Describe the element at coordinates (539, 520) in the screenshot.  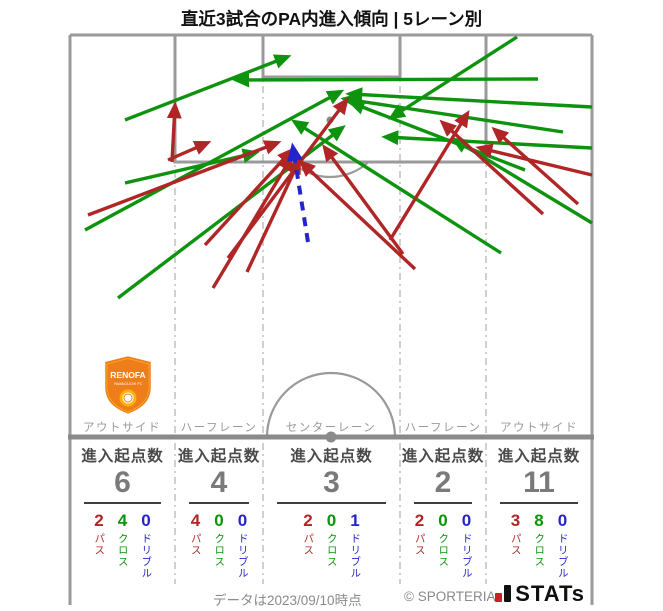
I see `stat-cross-count: 8` at that location.